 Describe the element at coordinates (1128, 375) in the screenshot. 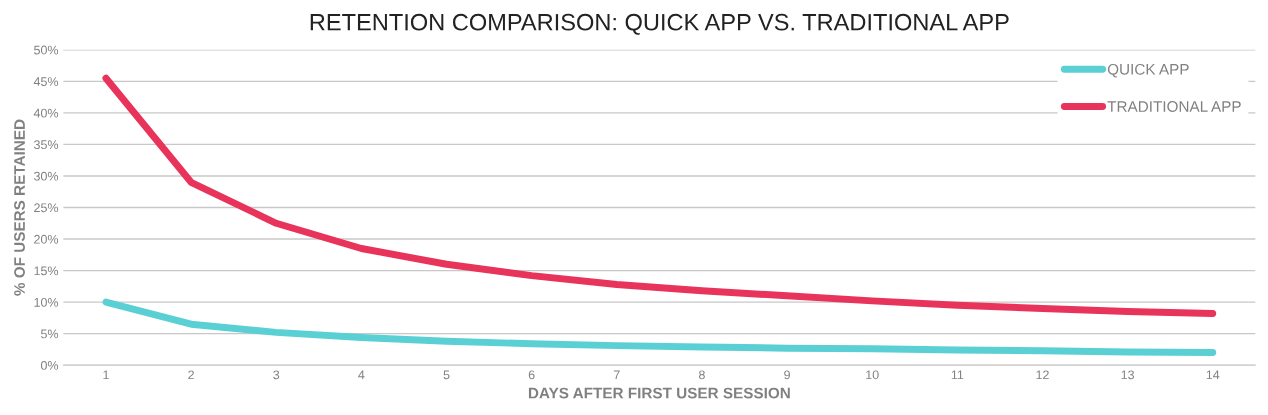

I see `x-tick-label: 13` at that location.